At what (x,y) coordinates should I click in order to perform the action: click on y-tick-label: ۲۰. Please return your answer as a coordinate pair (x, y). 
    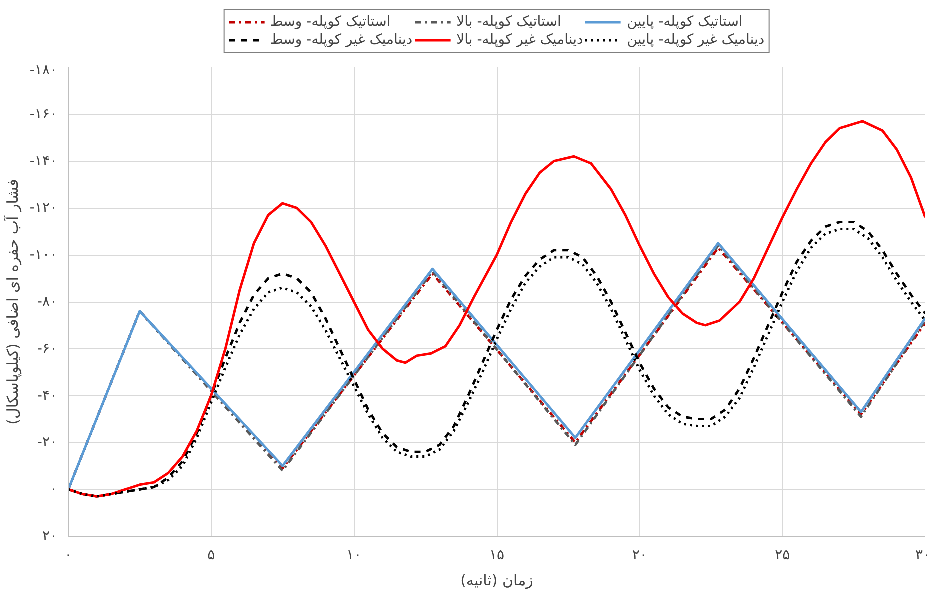
    Looking at the image, I should click on (50, 536).